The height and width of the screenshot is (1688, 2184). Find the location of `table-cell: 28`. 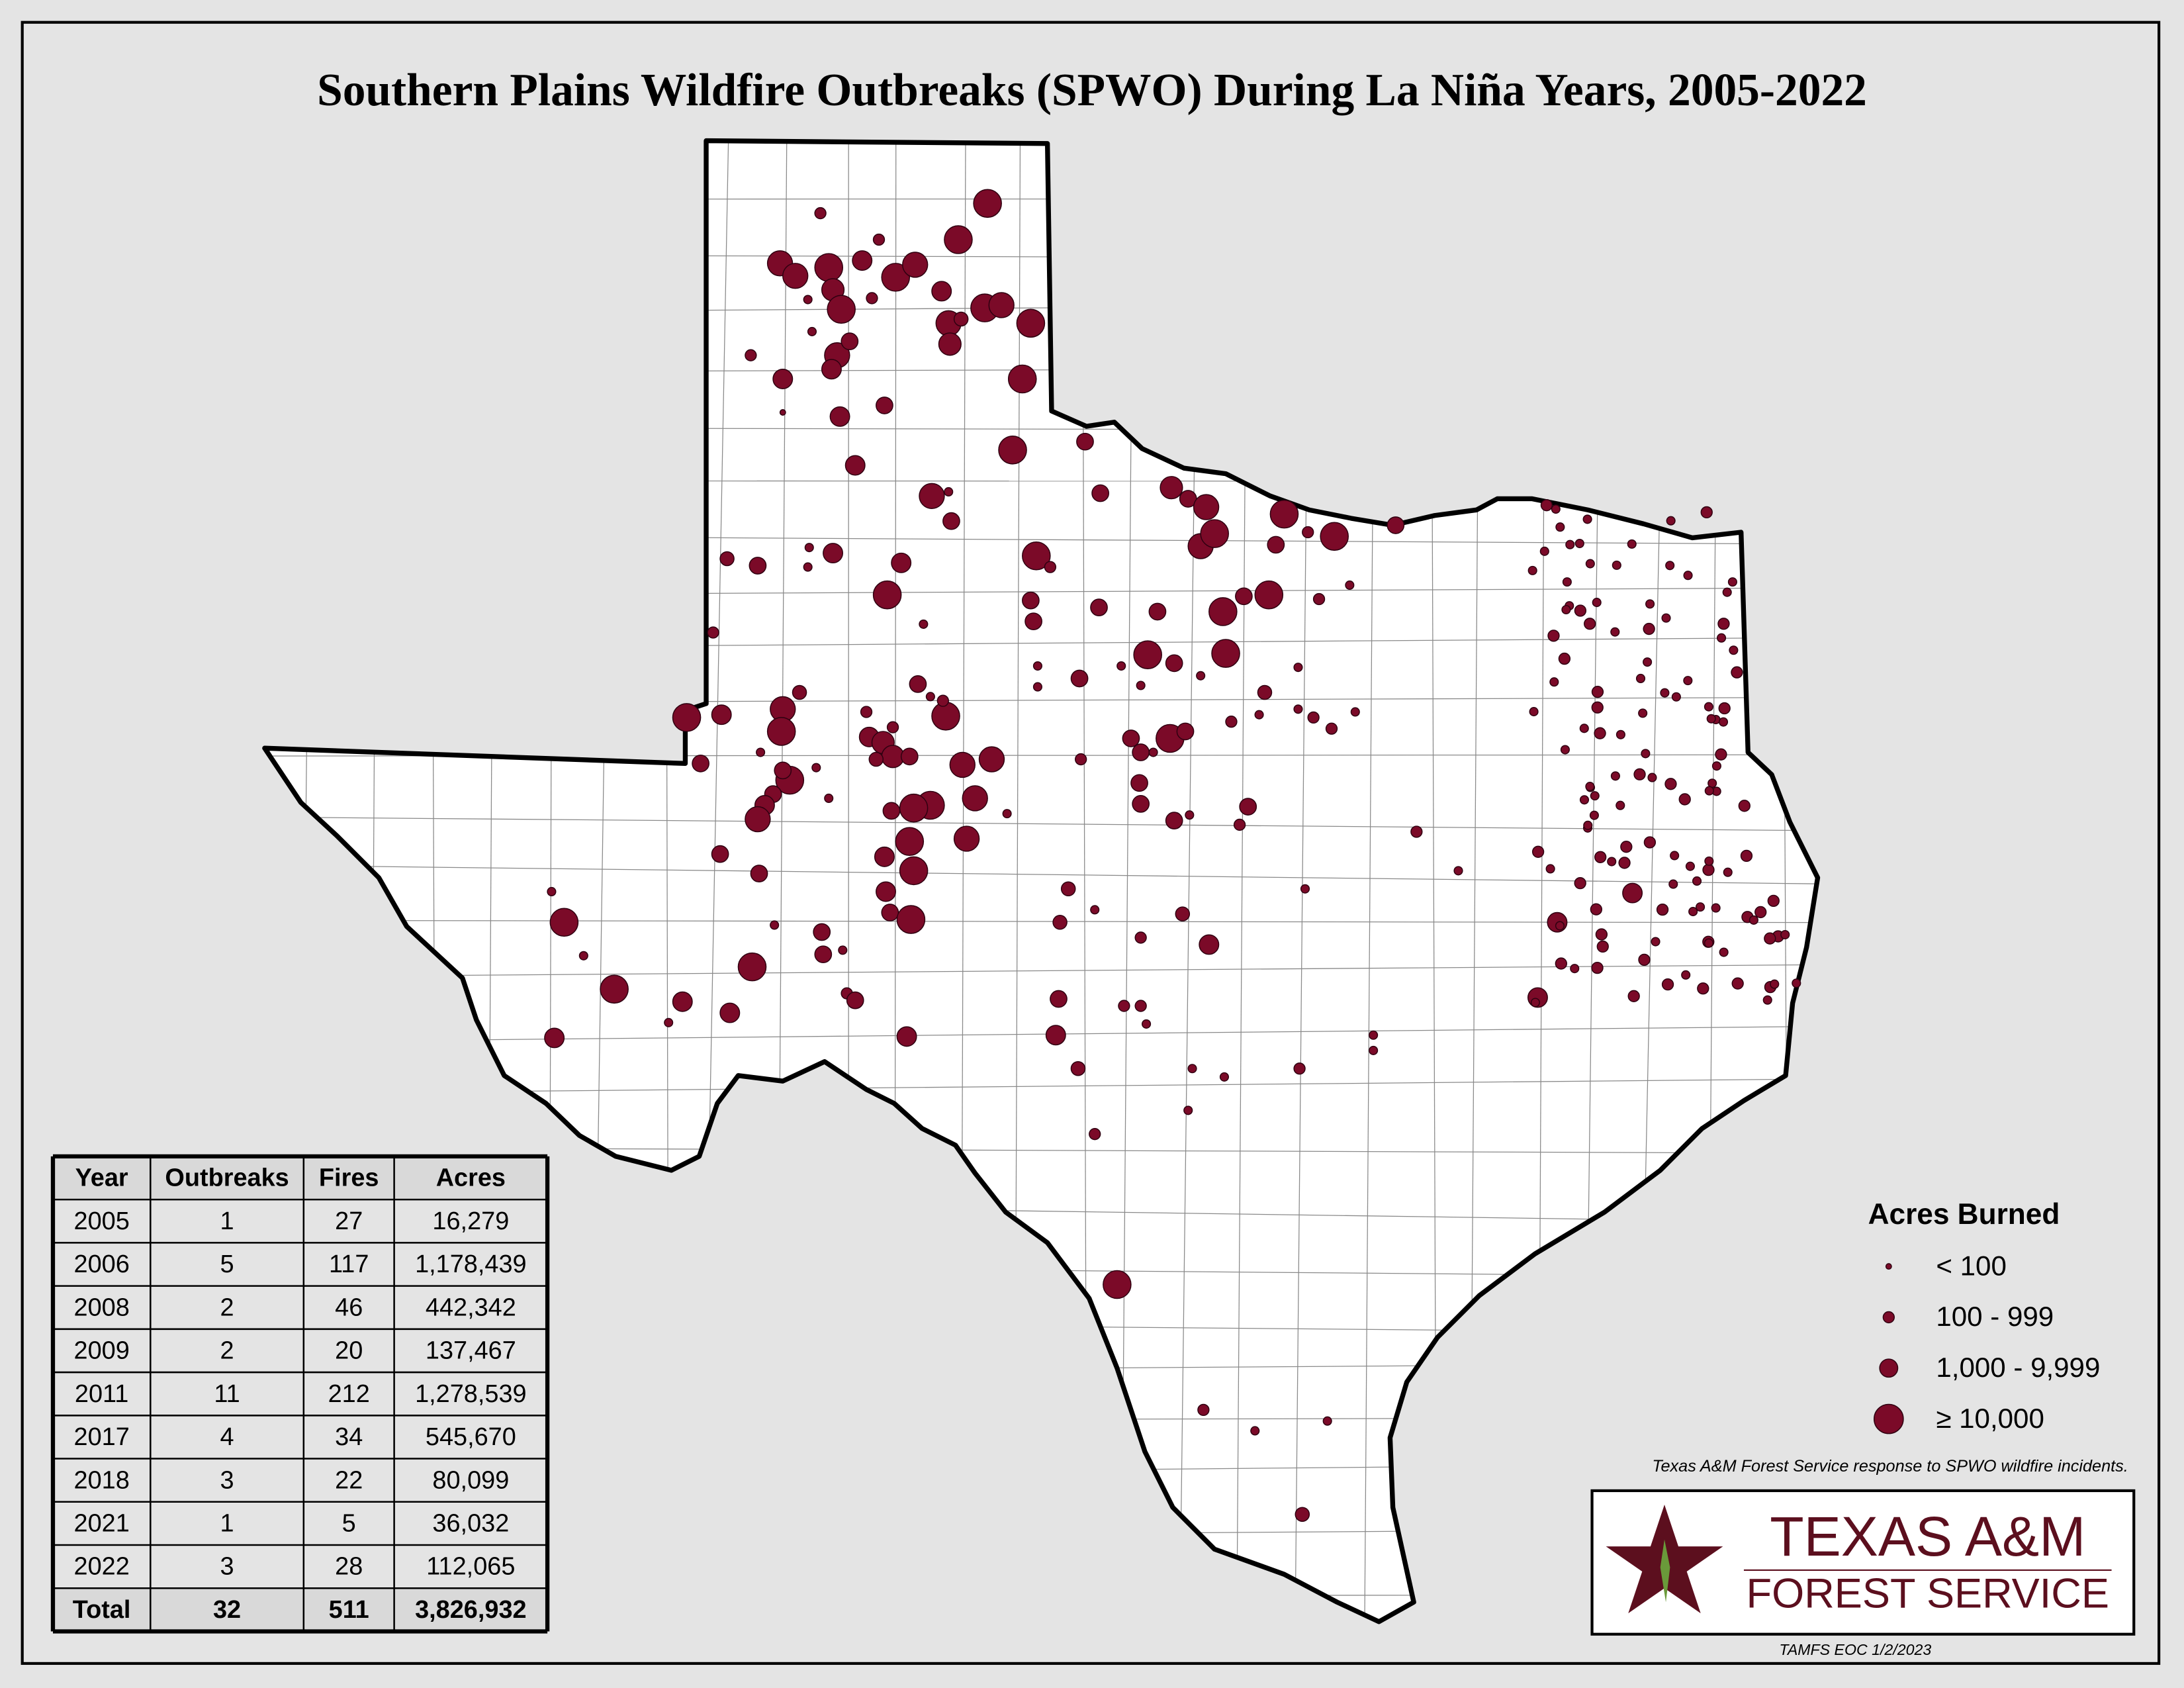

table-cell: 28 is located at coordinates (349, 1567).